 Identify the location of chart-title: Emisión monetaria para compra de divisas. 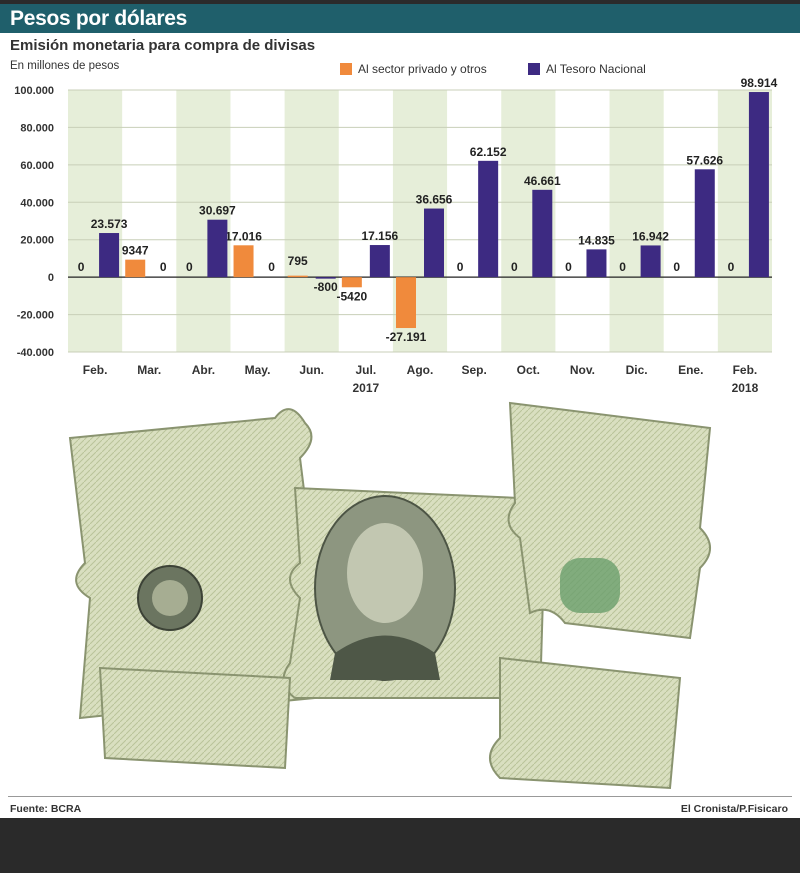
(163, 45).